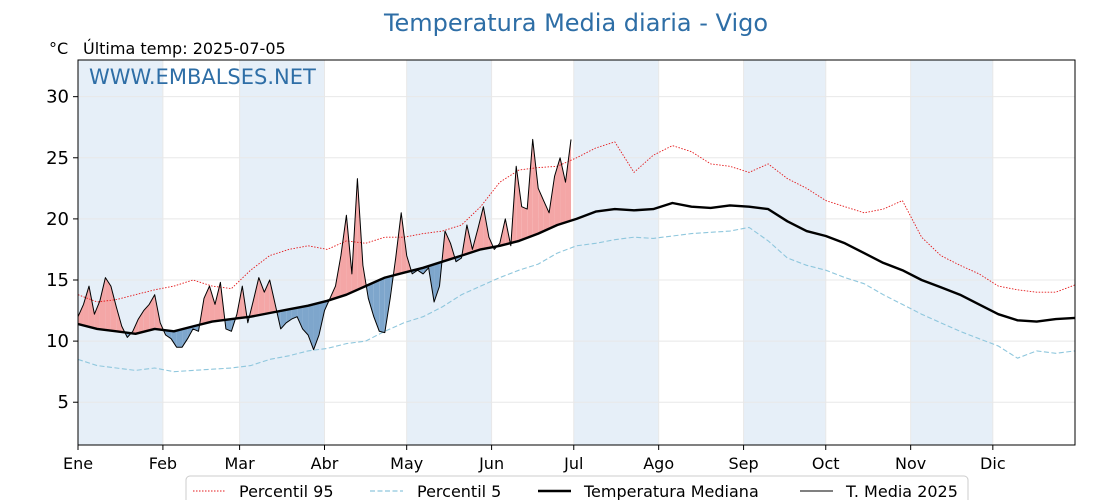 This screenshot has height=500, width=1120. I want to click on watermark: WWW.EMBALSES.NET, so click(202, 77).